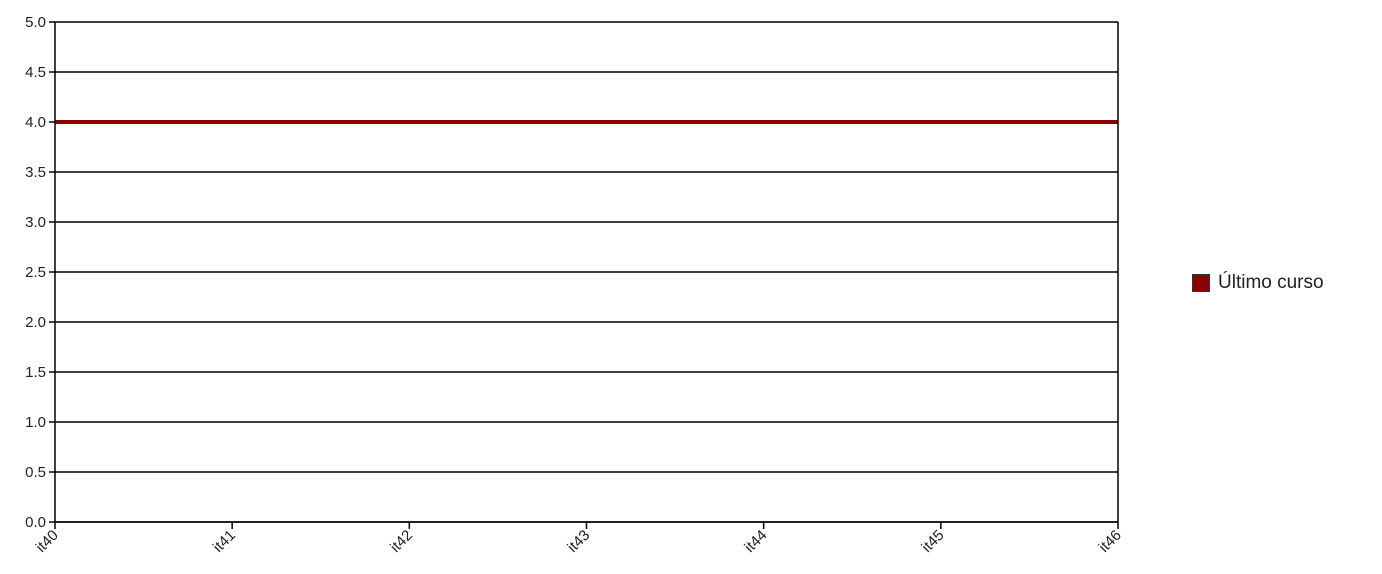  What do you see at coordinates (1271, 282) in the screenshot?
I see `legend-label: Último curso` at bounding box center [1271, 282].